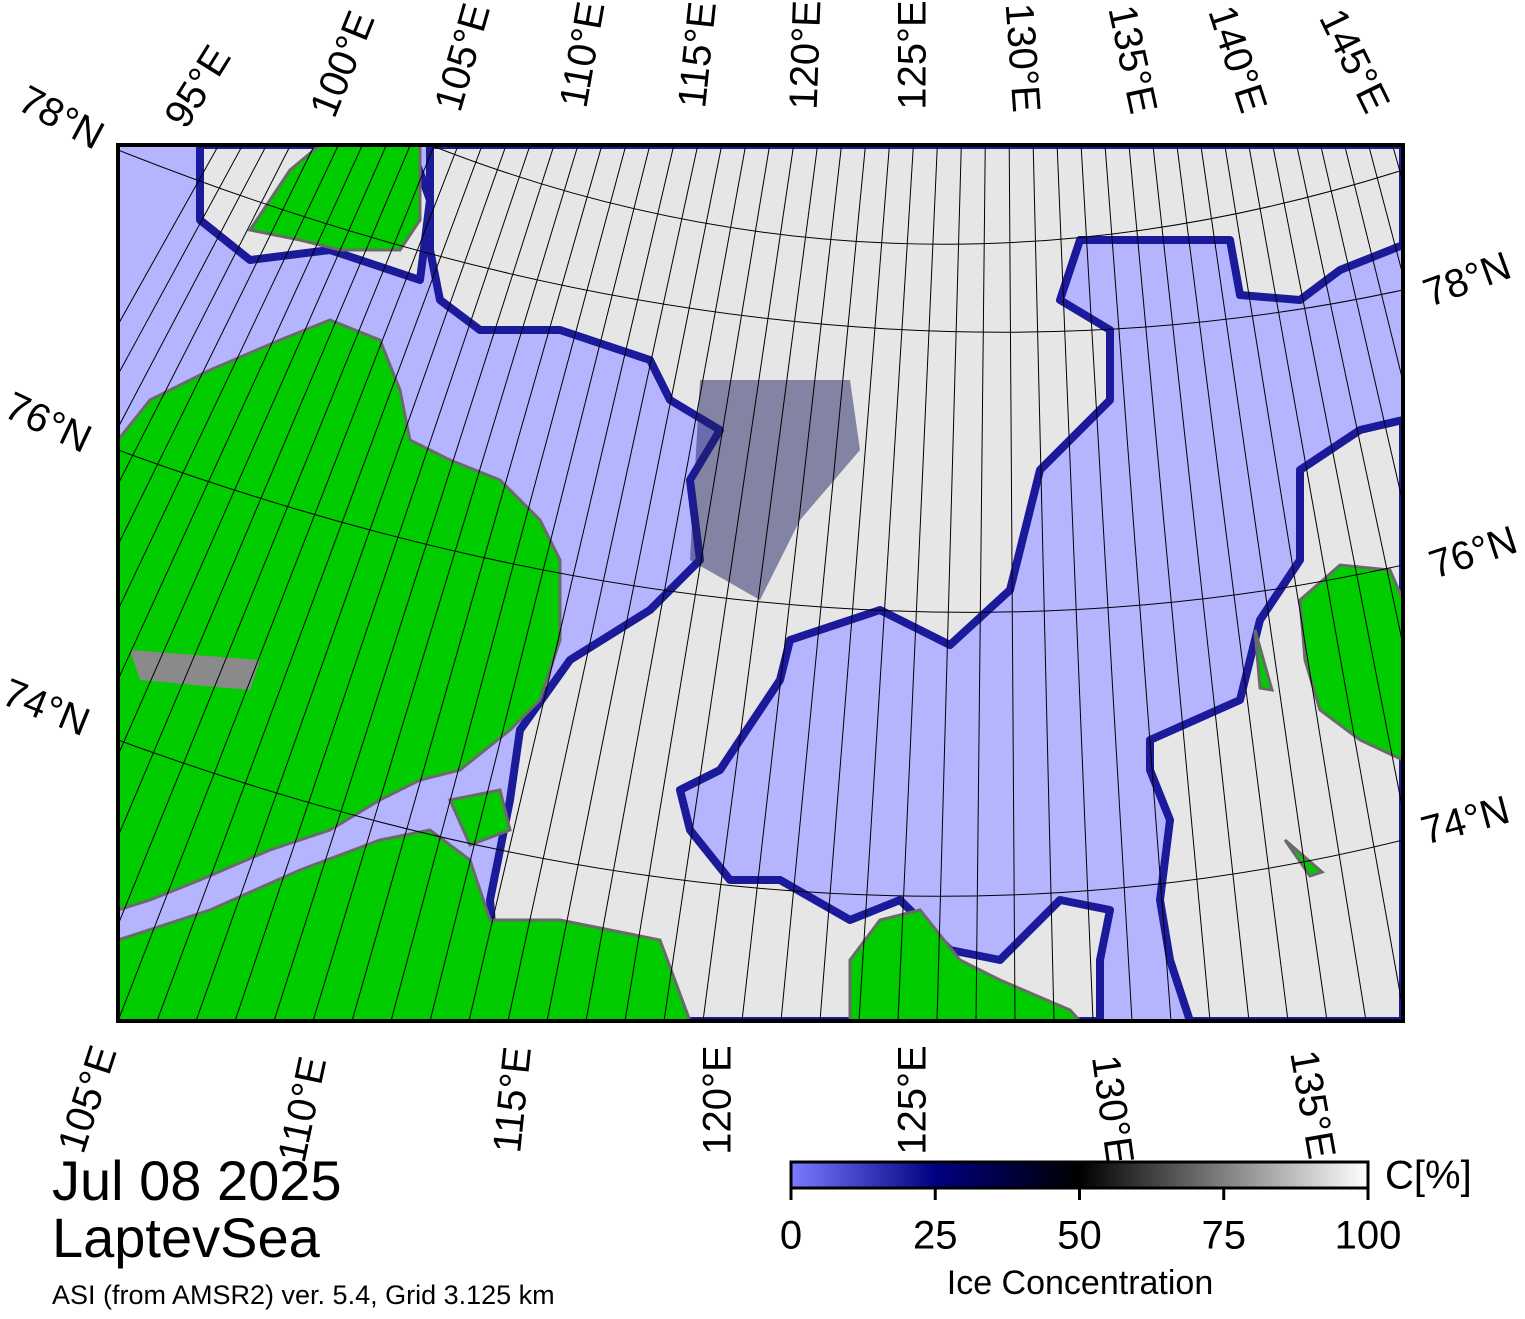 The height and width of the screenshot is (1319, 1525). Describe the element at coordinates (965, 964) in the screenshot. I see `land-lena-delta` at that location.